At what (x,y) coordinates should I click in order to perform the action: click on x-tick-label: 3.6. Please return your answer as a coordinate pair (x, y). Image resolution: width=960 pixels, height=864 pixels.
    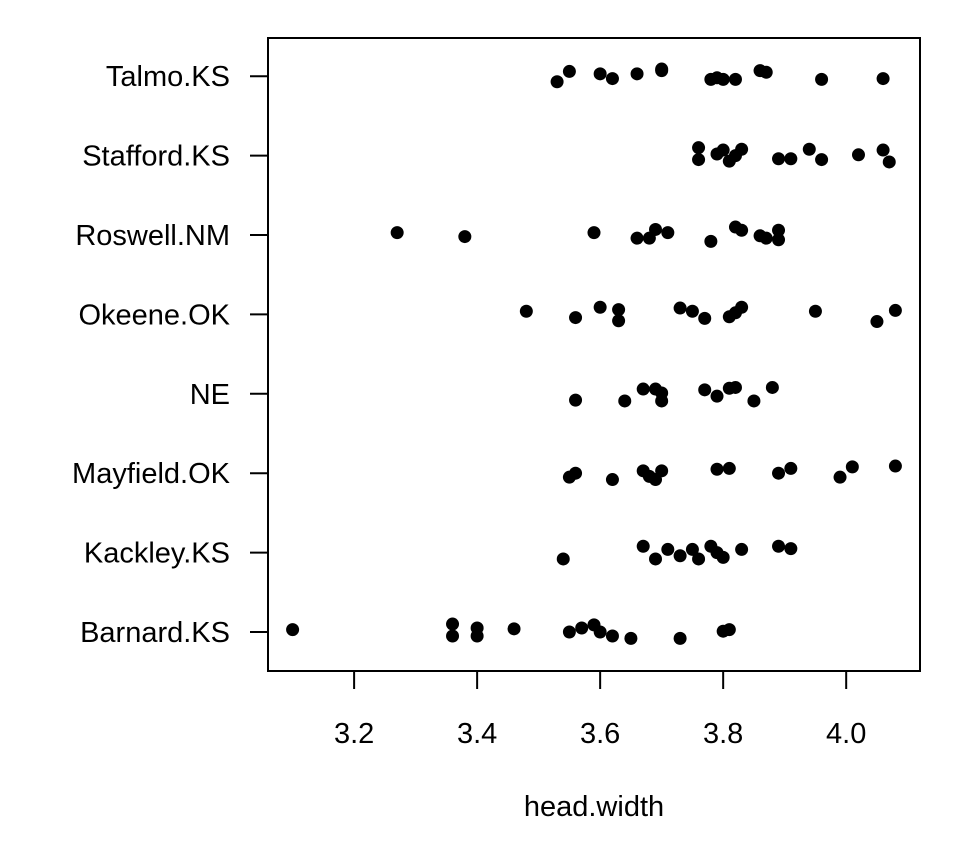
    Looking at the image, I should click on (600, 734).